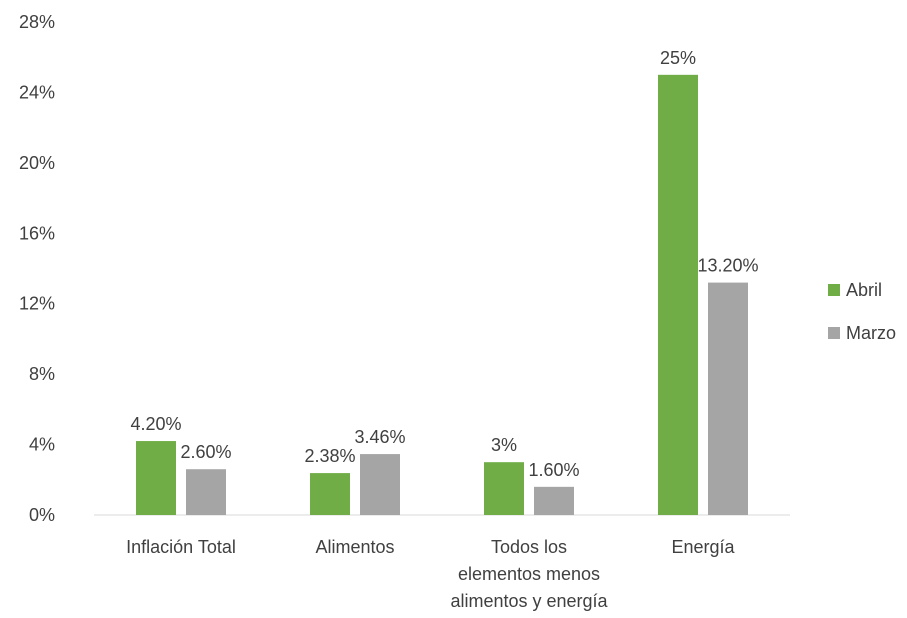 This screenshot has height=618, width=907. I want to click on y-tick-label: 12%, so click(37, 304).